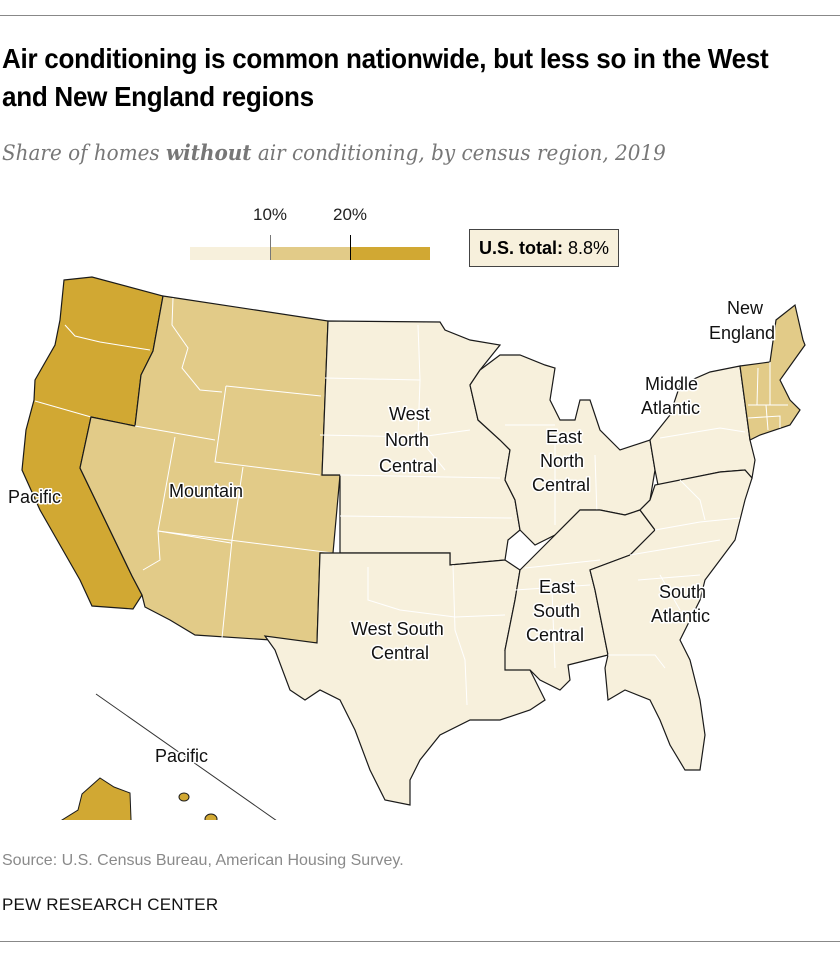 This screenshot has height=956, width=840. I want to click on legend-label-10: 10%, so click(270, 214).